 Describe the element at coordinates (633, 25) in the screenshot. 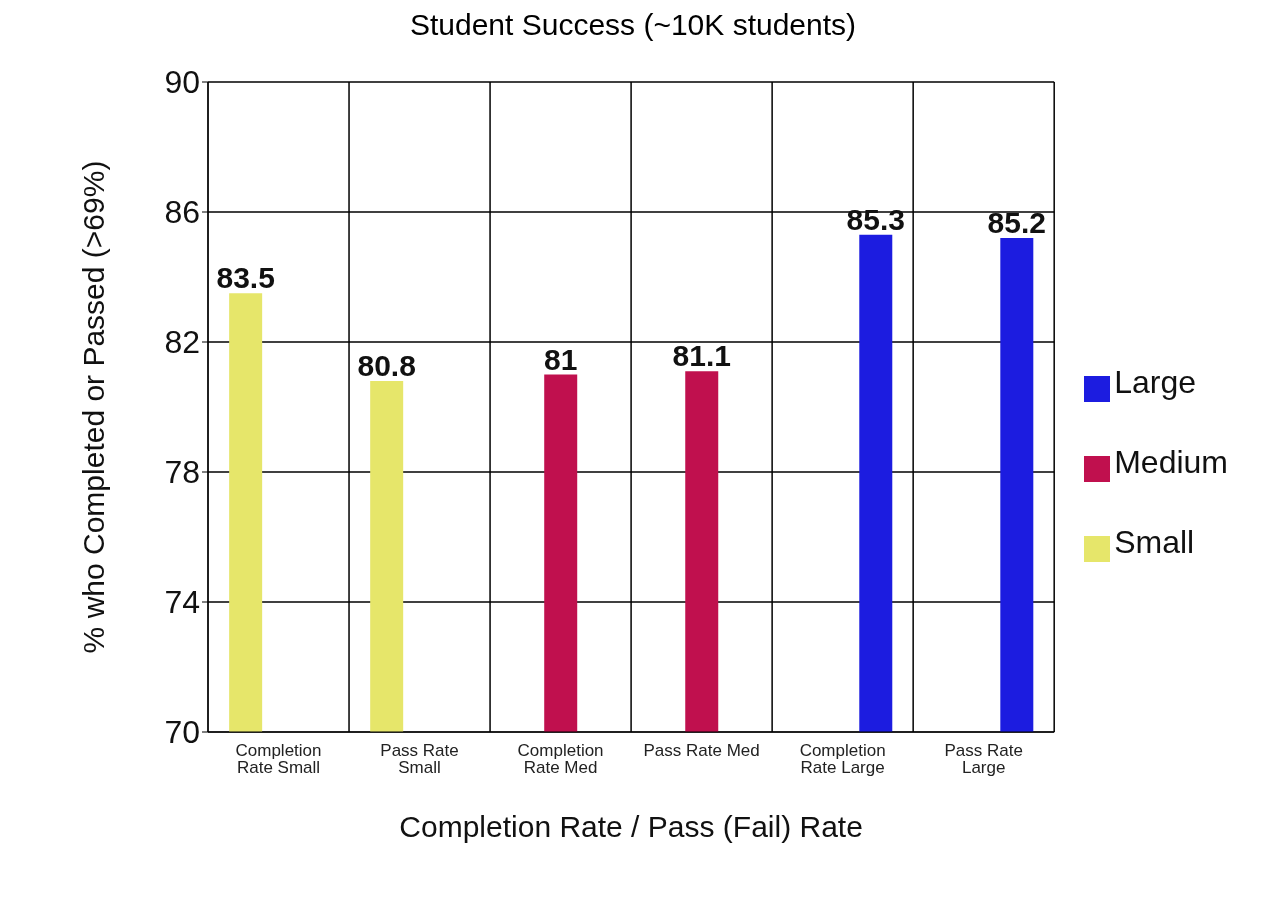

I see `chart-title: Student Success (~10K students)` at that location.